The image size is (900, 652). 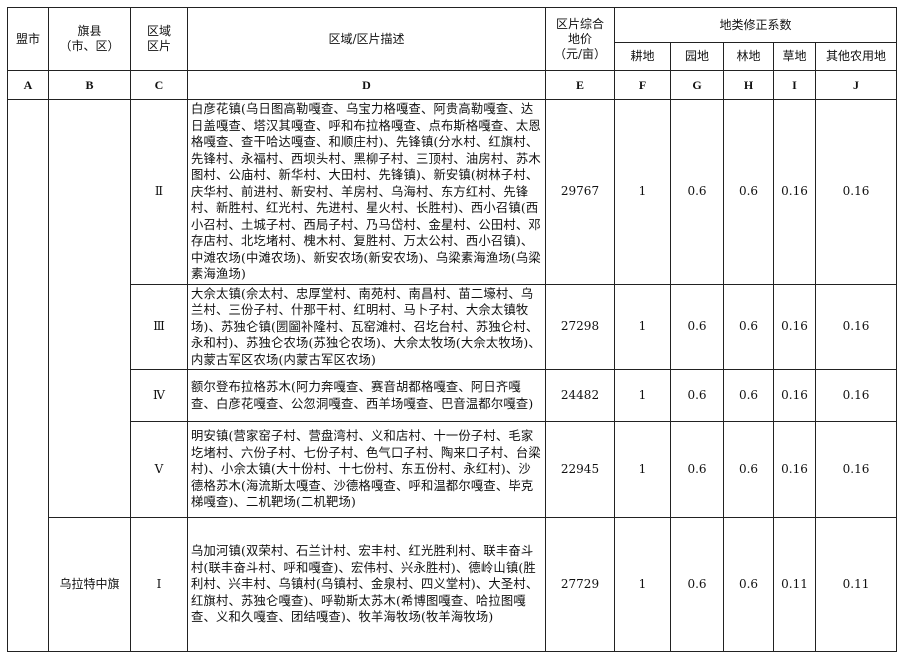 What do you see at coordinates (856, 85) in the screenshot?
I see `code: J` at bounding box center [856, 85].